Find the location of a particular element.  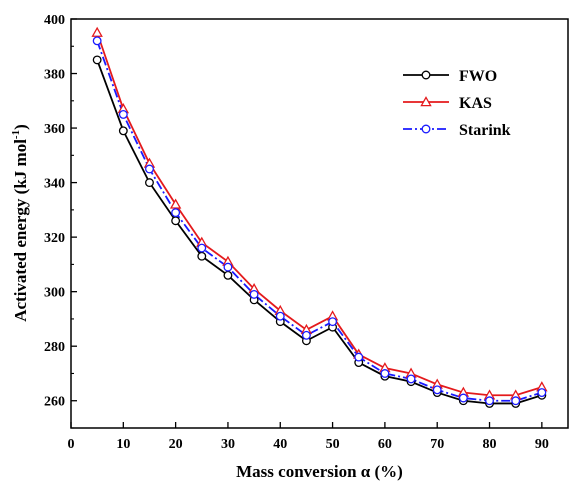

x-tick-label: 60 is located at coordinates (385, 444).